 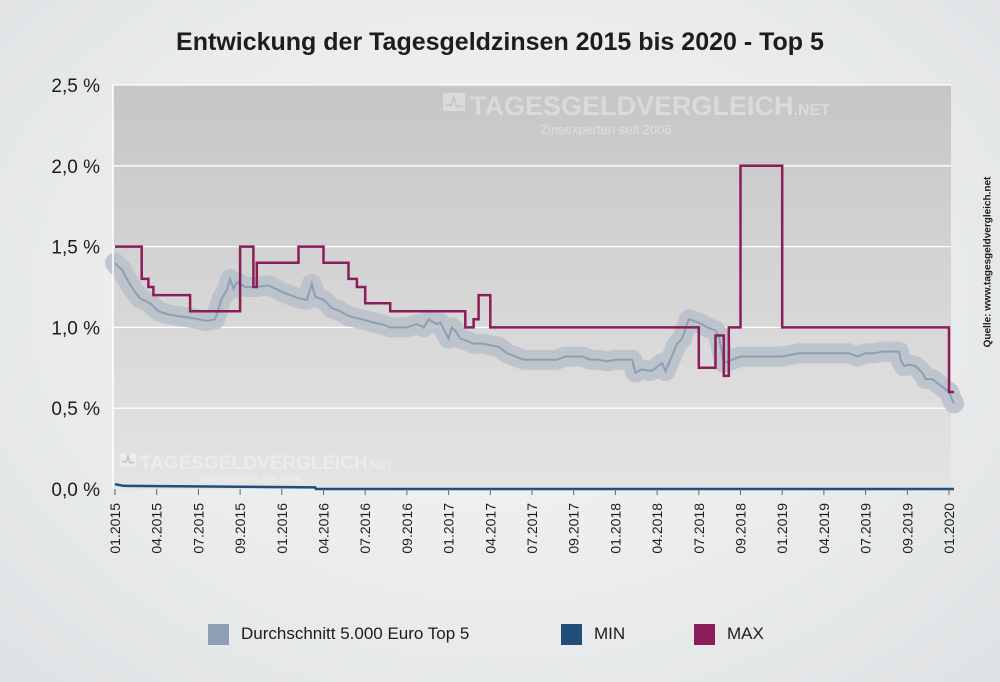 I want to click on legend-swatch-average, so click(x=218, y=634).